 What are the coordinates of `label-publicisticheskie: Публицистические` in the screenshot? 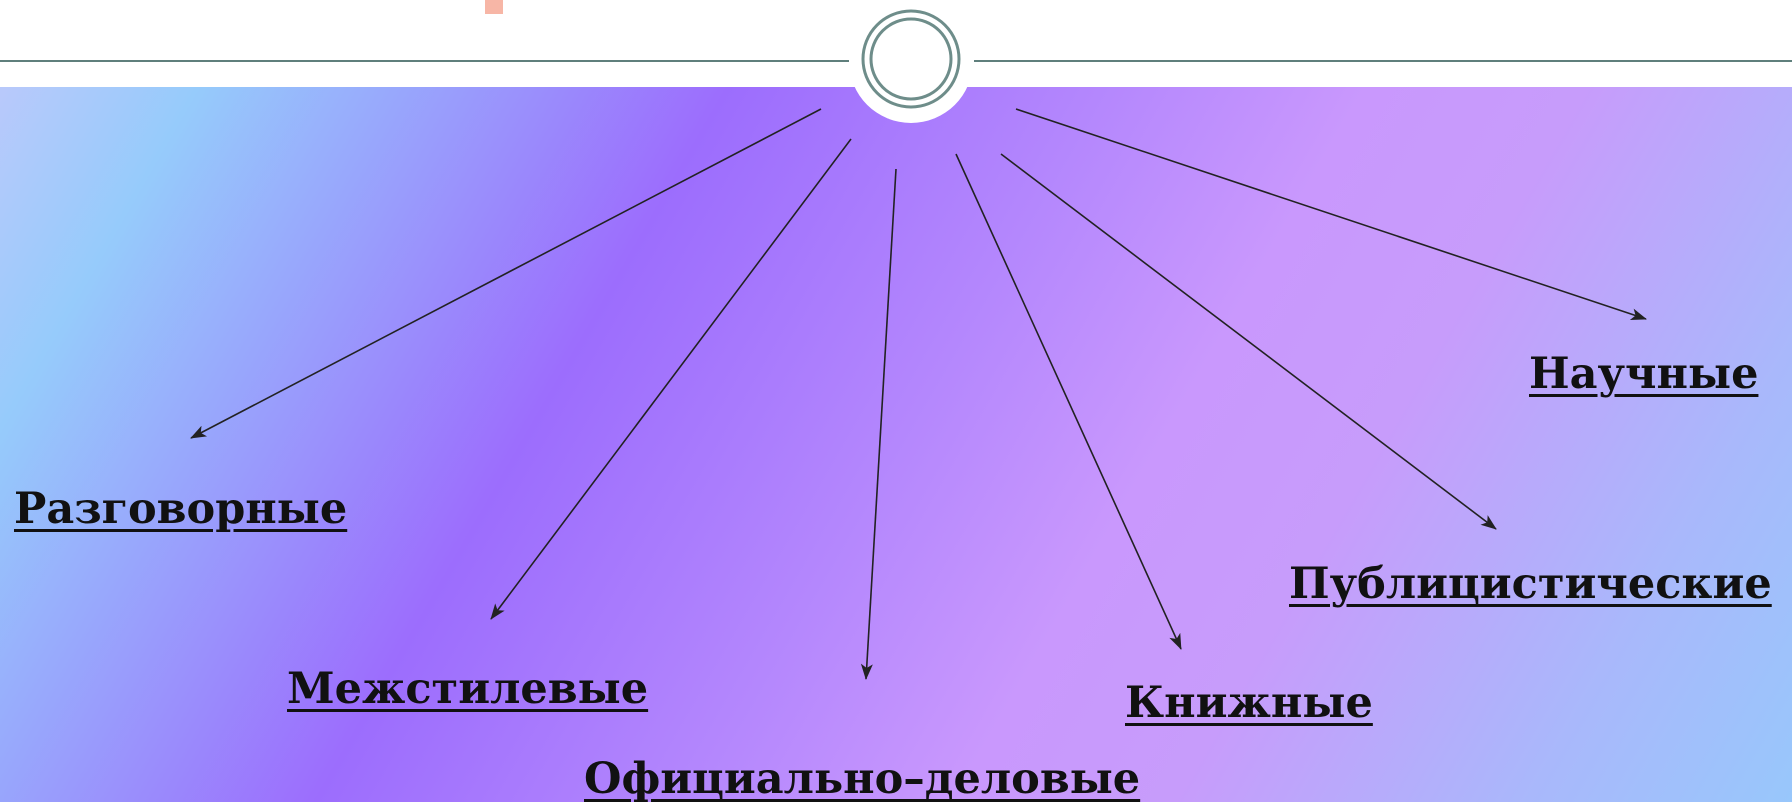 It's located at (1530, 584).